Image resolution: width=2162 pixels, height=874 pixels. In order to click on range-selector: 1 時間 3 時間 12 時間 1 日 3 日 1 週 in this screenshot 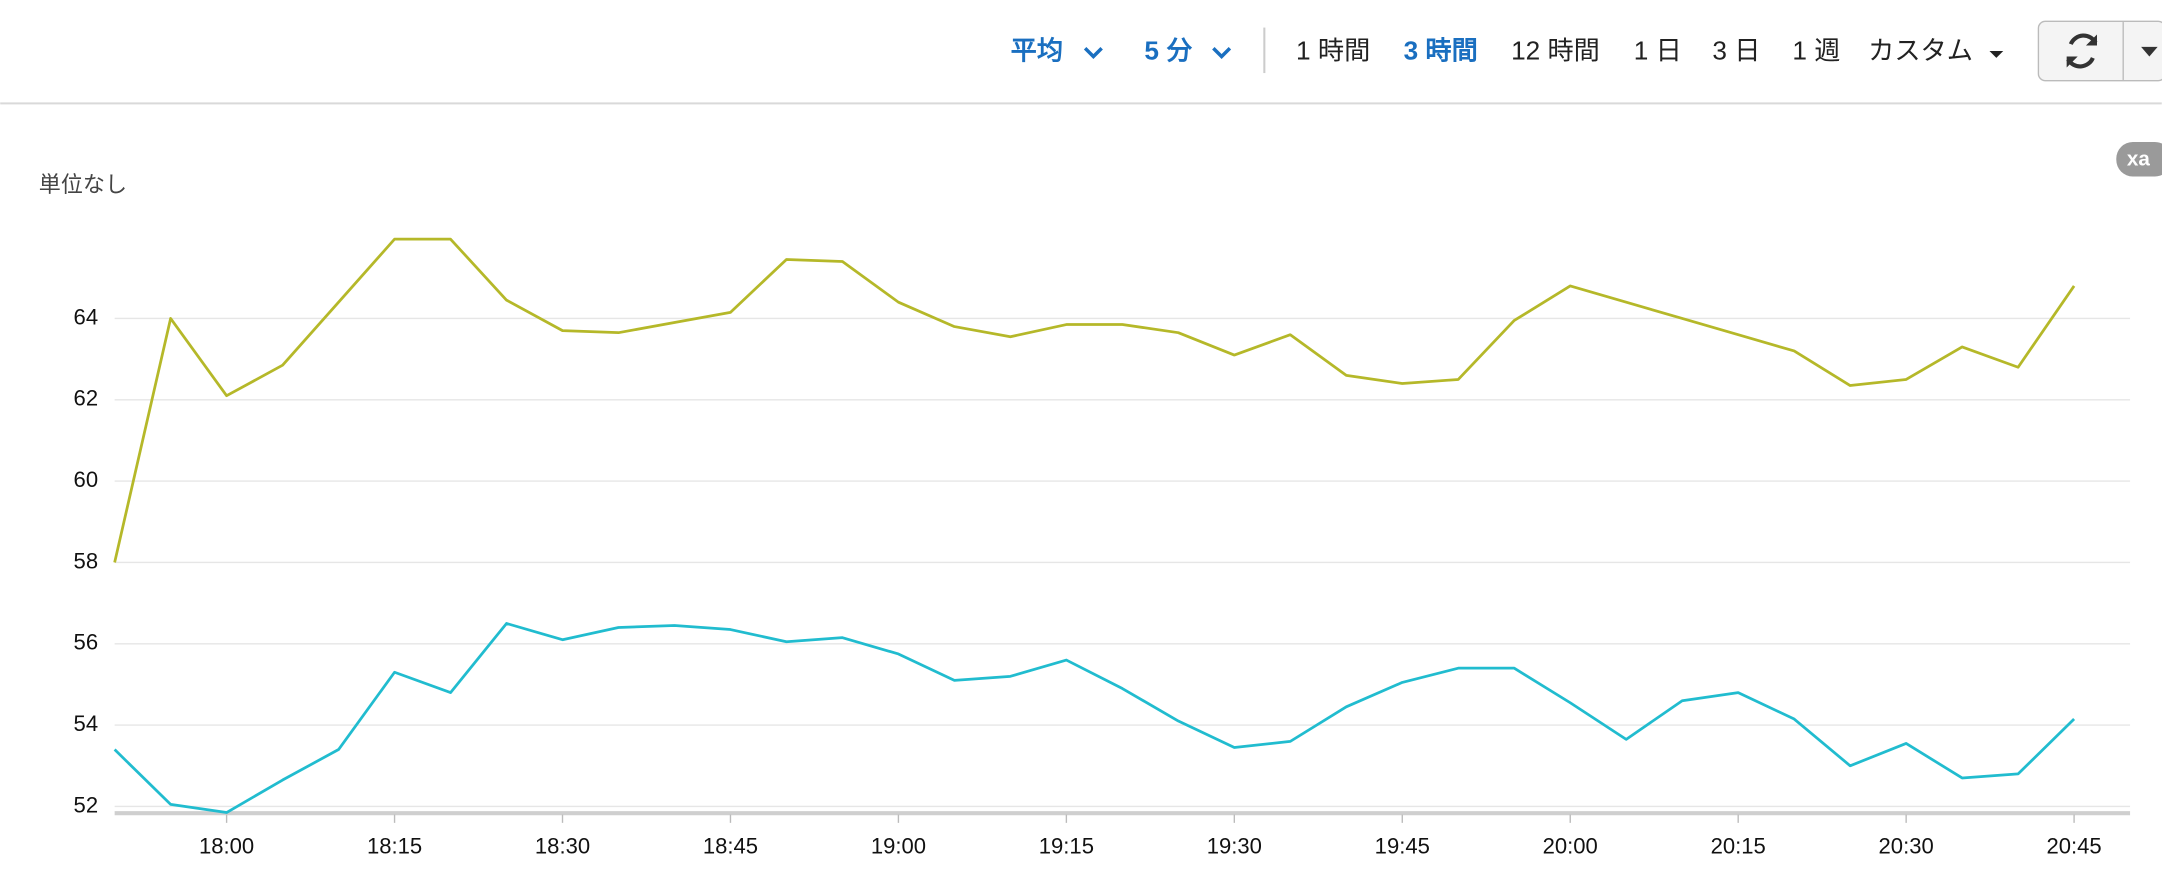, I will do `click(1568, 50)`.